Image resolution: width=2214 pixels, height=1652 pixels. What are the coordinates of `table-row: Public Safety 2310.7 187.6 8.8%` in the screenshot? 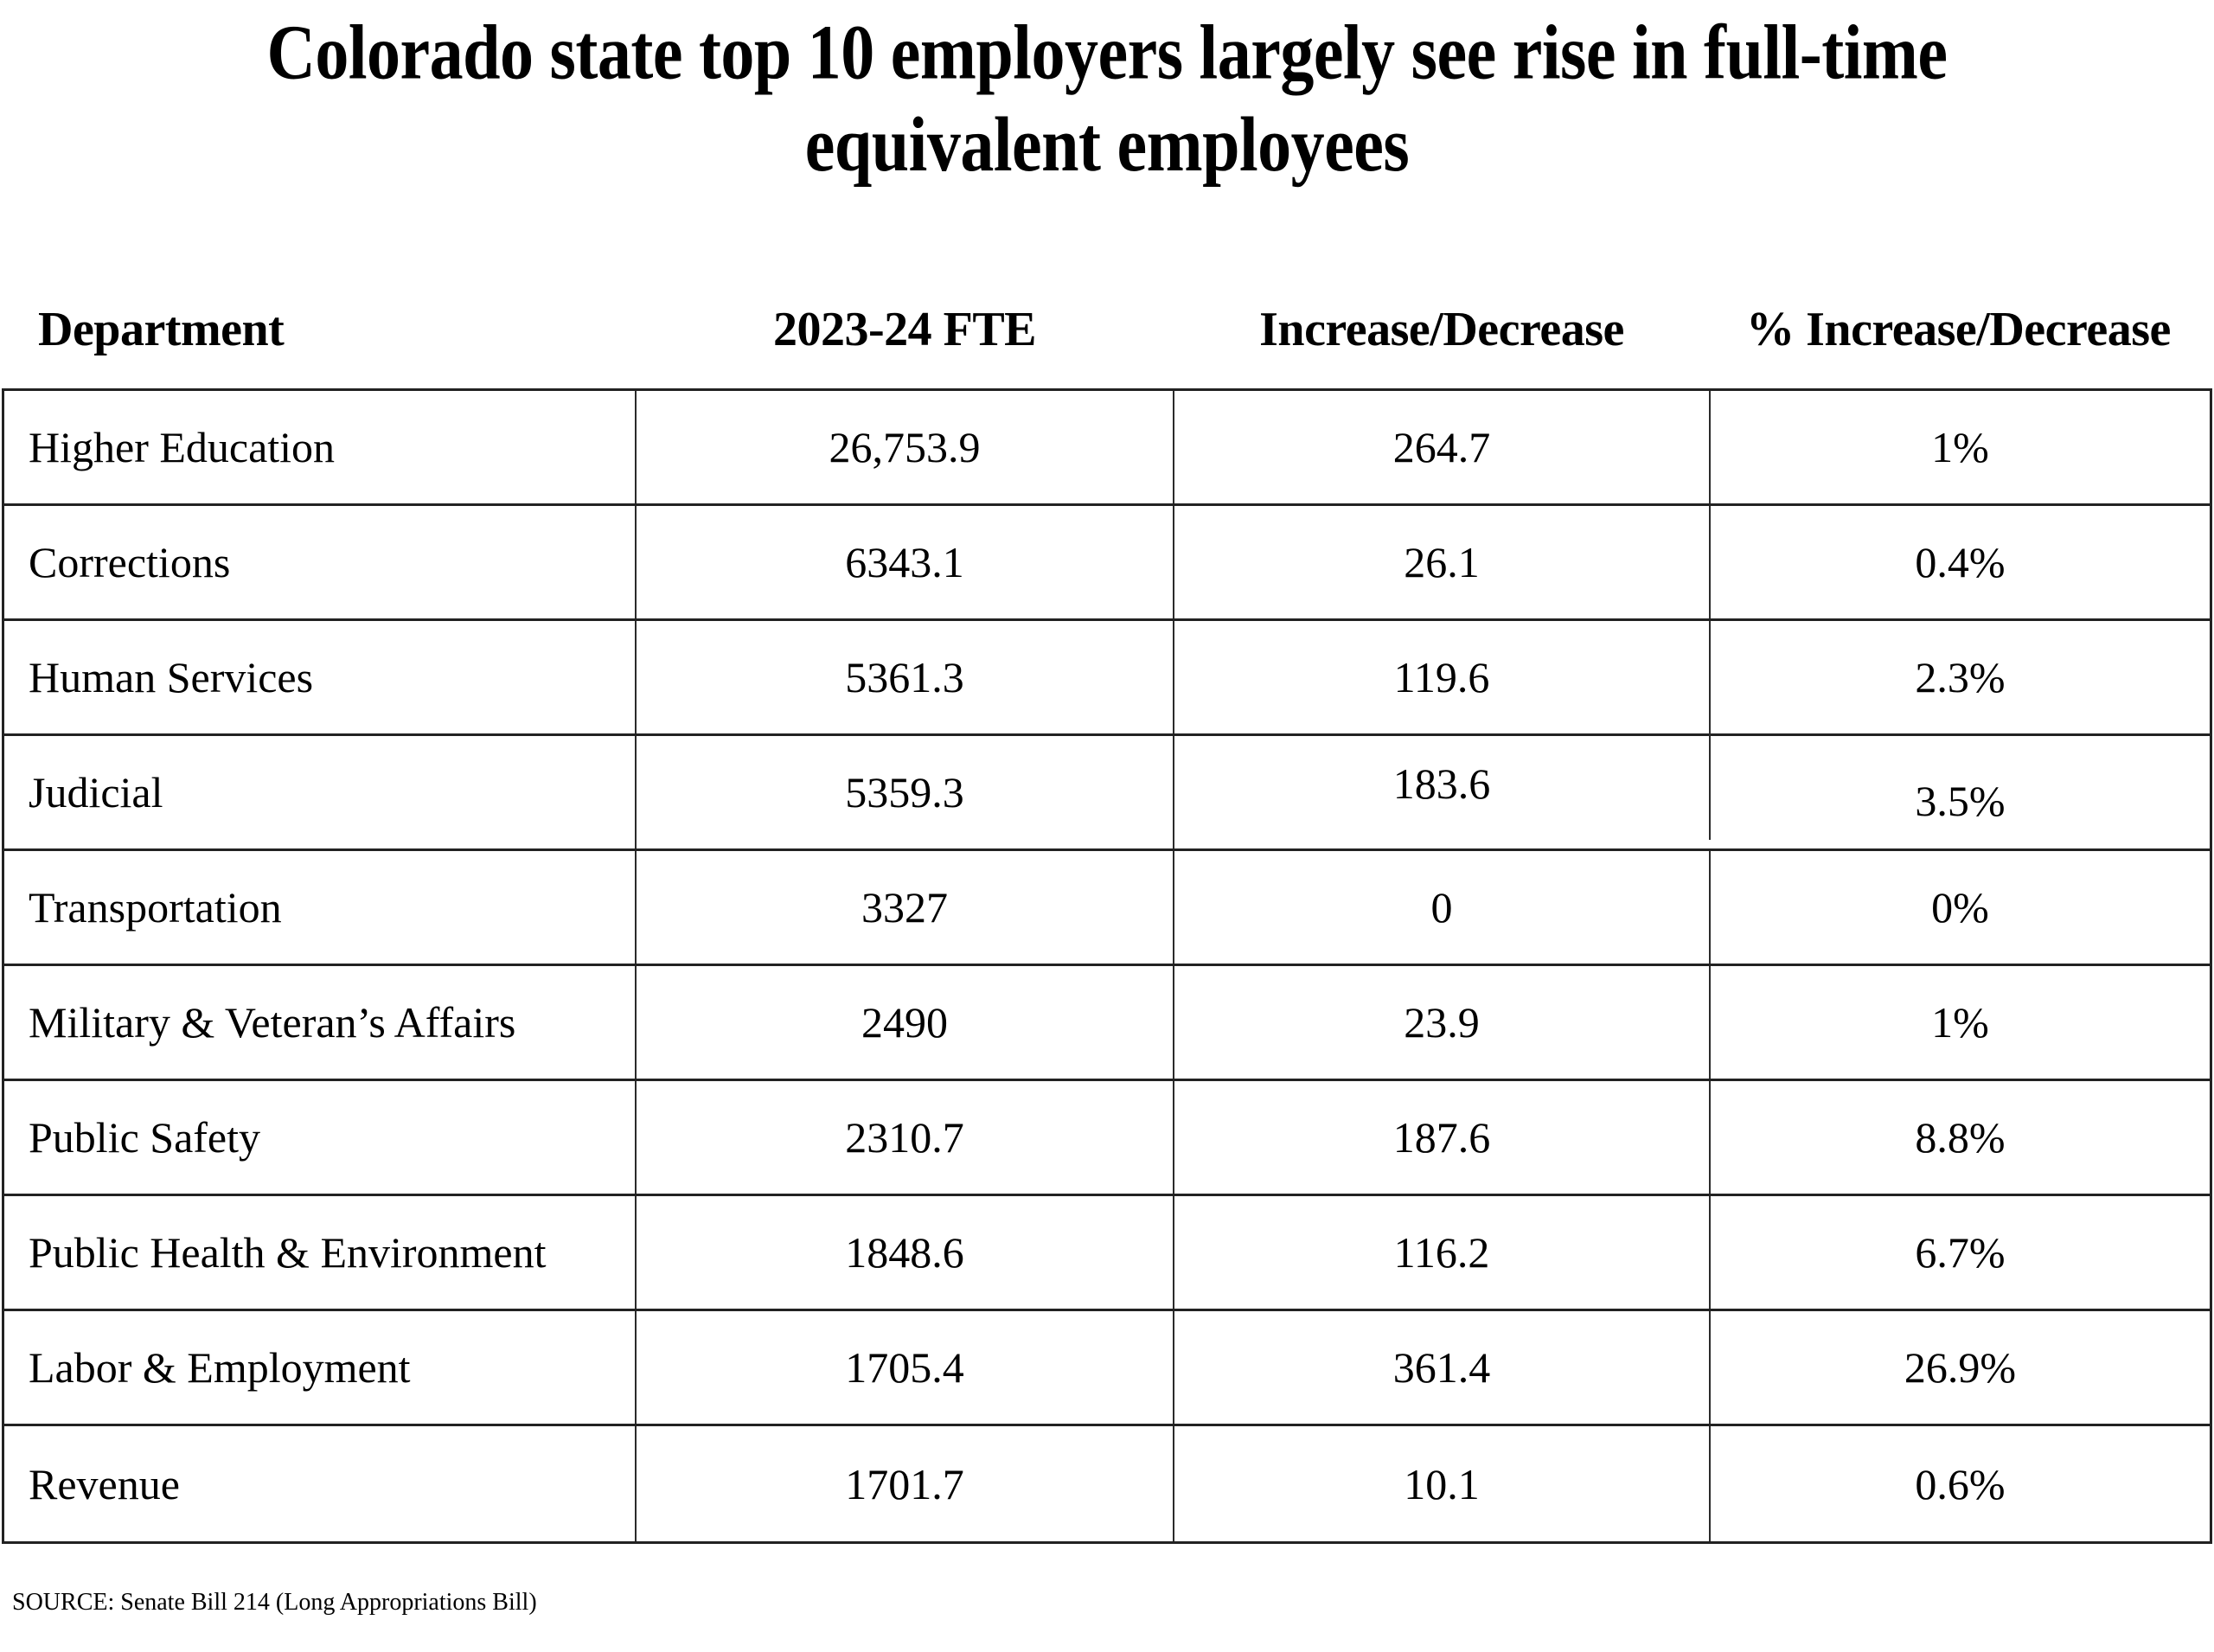 It's located at (1107, 1138).